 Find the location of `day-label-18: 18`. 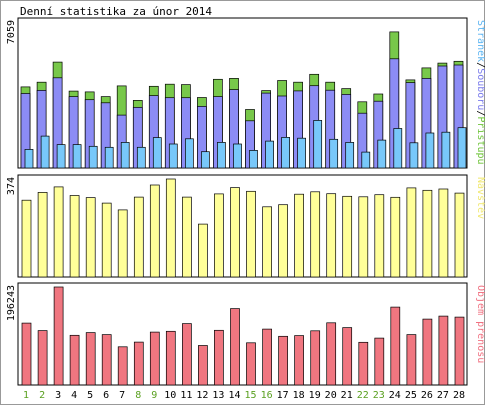

day-label-18: 18 is located at coordinates (299, 395).